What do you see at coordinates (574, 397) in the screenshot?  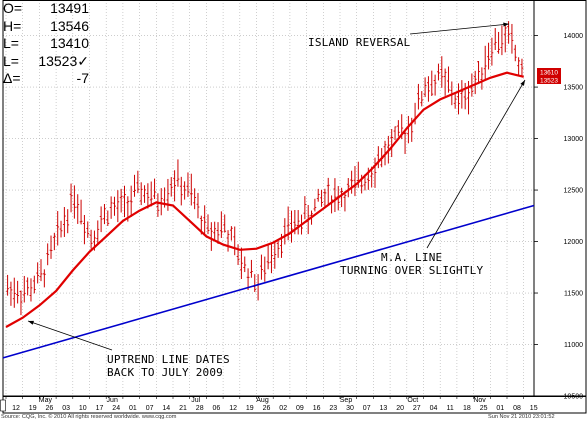 I see `y-tick-label: 10500` at bounding box center [574, 397].